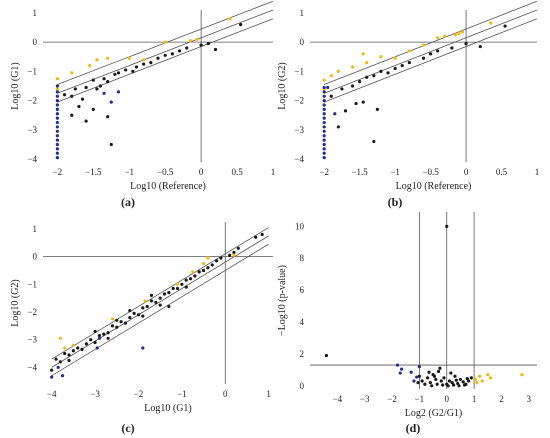  Describe the element at coordinates (282, 86) in the screenshot. I see `y-axis-title: Log10 (G2)` at that location.